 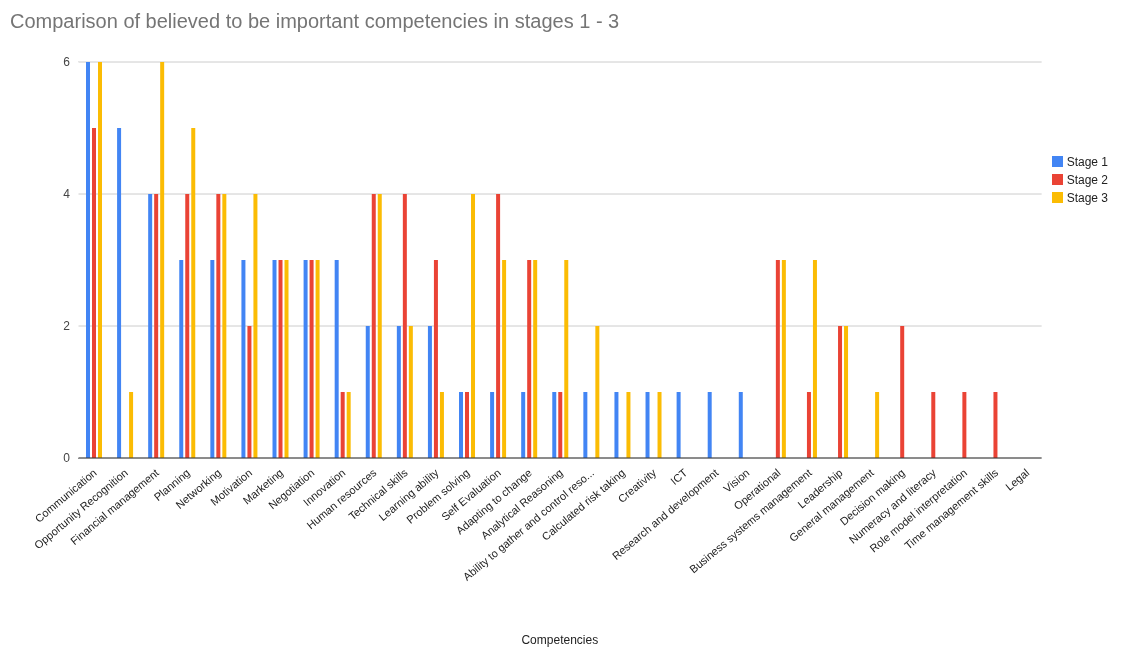 I want to click on legend-label: Stage 1, so click(x=1087, y=162).